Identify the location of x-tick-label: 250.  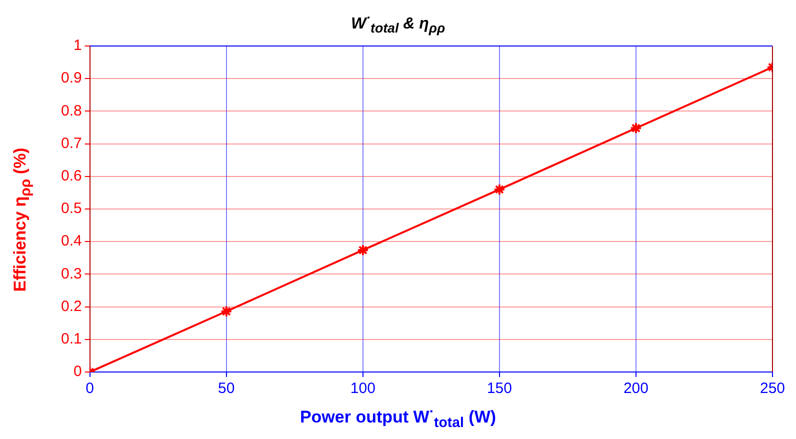
(772, 389).